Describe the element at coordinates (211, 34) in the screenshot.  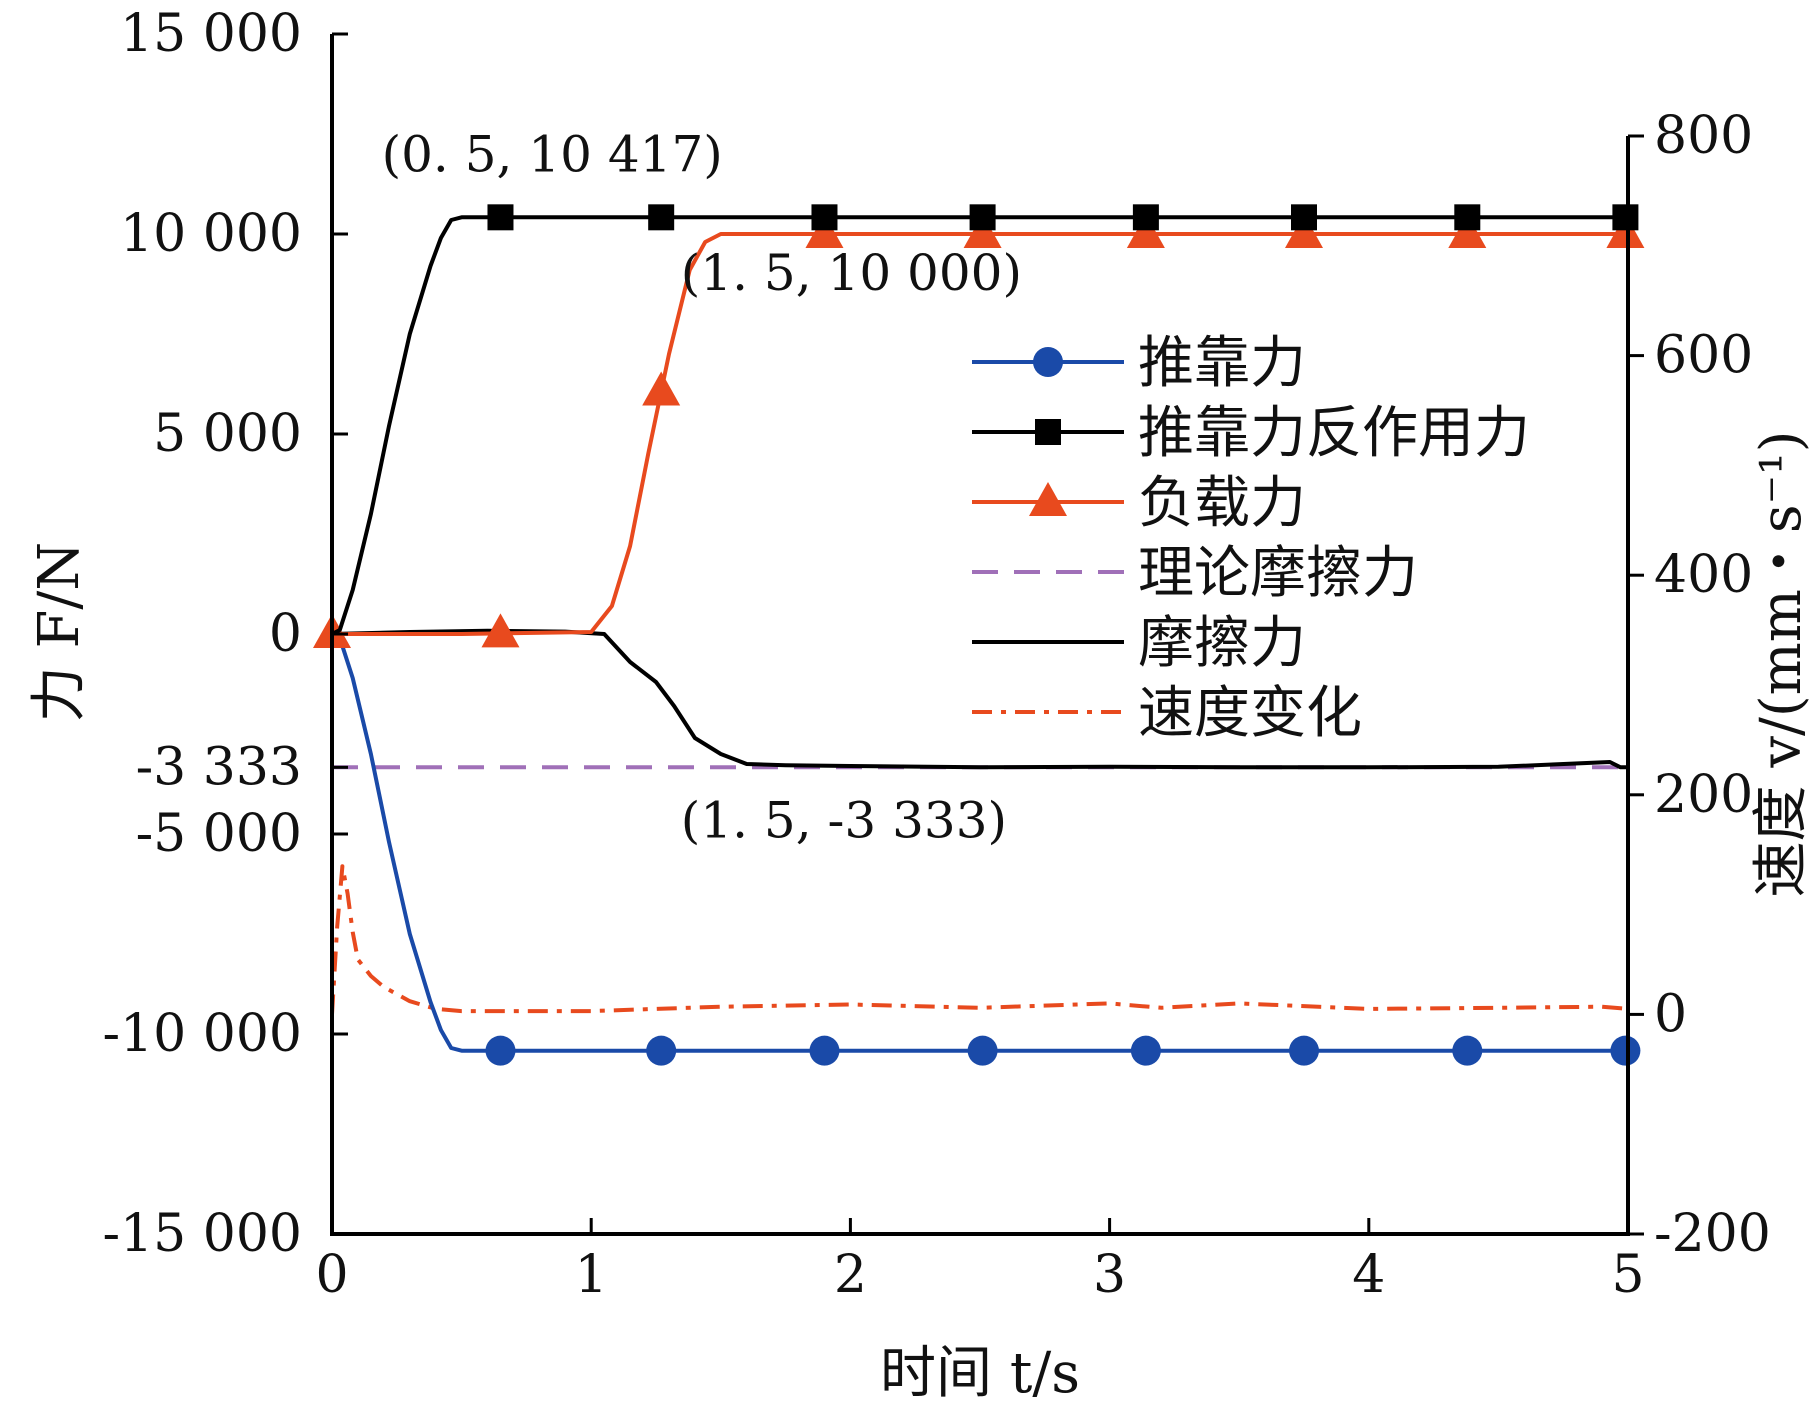
I see `left-tick-label: 15 000` at that location.